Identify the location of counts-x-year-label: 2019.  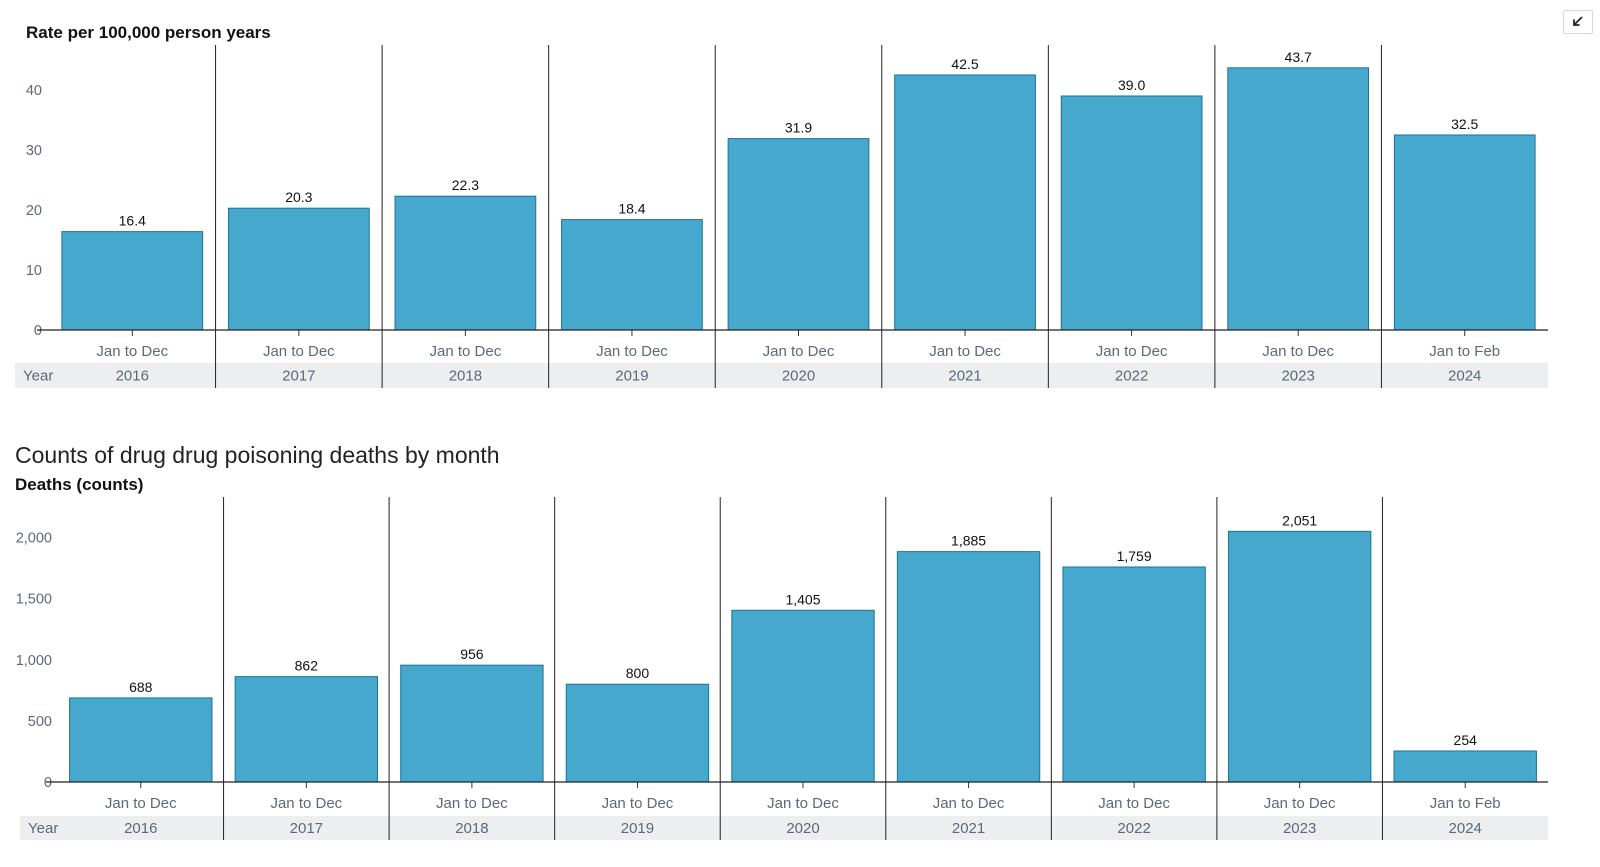
(637, 828).